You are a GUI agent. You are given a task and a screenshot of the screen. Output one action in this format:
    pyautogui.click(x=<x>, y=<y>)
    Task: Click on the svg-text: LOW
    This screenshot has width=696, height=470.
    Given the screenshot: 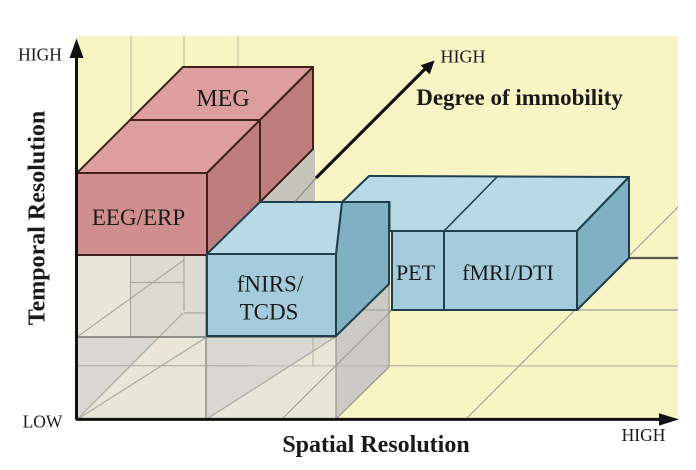 What is the action you would take?
    pyautogui.click(x=43, y=422)
    